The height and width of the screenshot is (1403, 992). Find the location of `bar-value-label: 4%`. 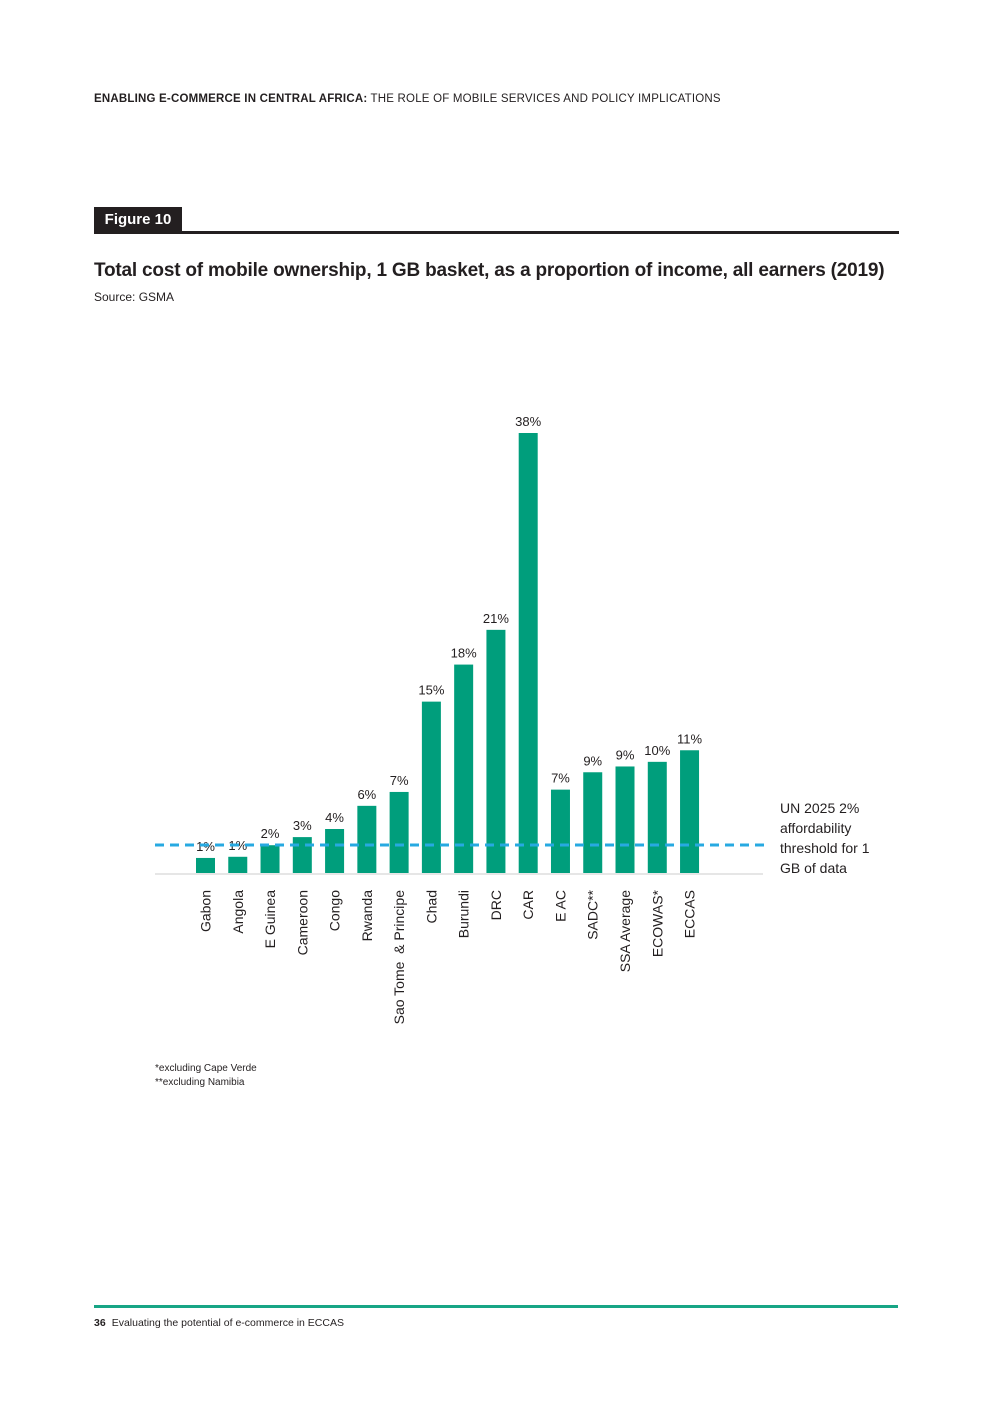

bar-value-label: 4% is located at coordinates (334, 817).